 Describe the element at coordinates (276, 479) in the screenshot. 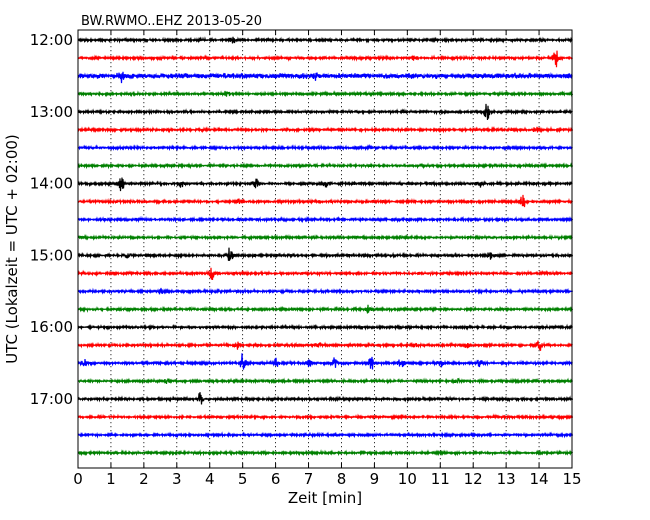

I see `x-tick-label: 6` at that location.